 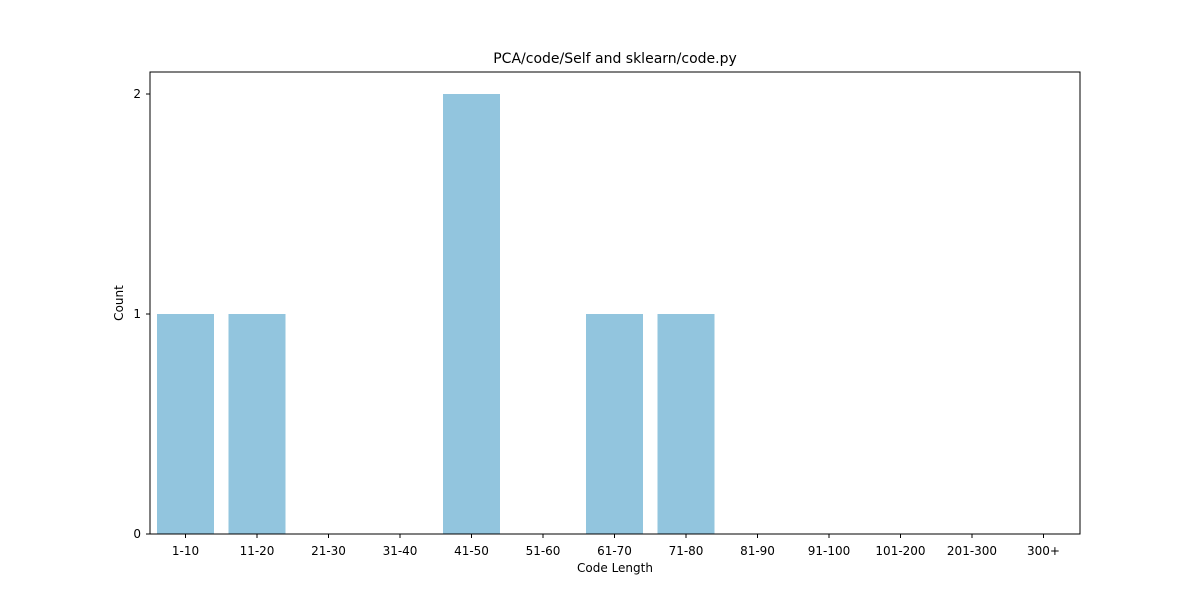 I want to click on x-tick-label: 11-20, so click(x=257, y=551).